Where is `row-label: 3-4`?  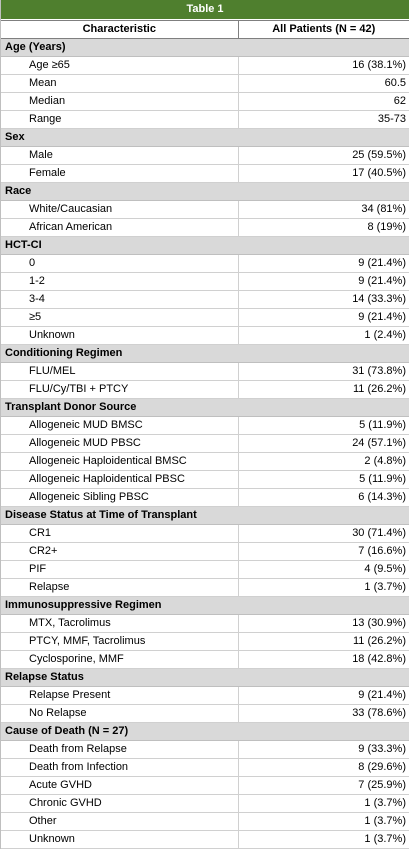 row-label: 3-4 is located at coordinates (119, 299).